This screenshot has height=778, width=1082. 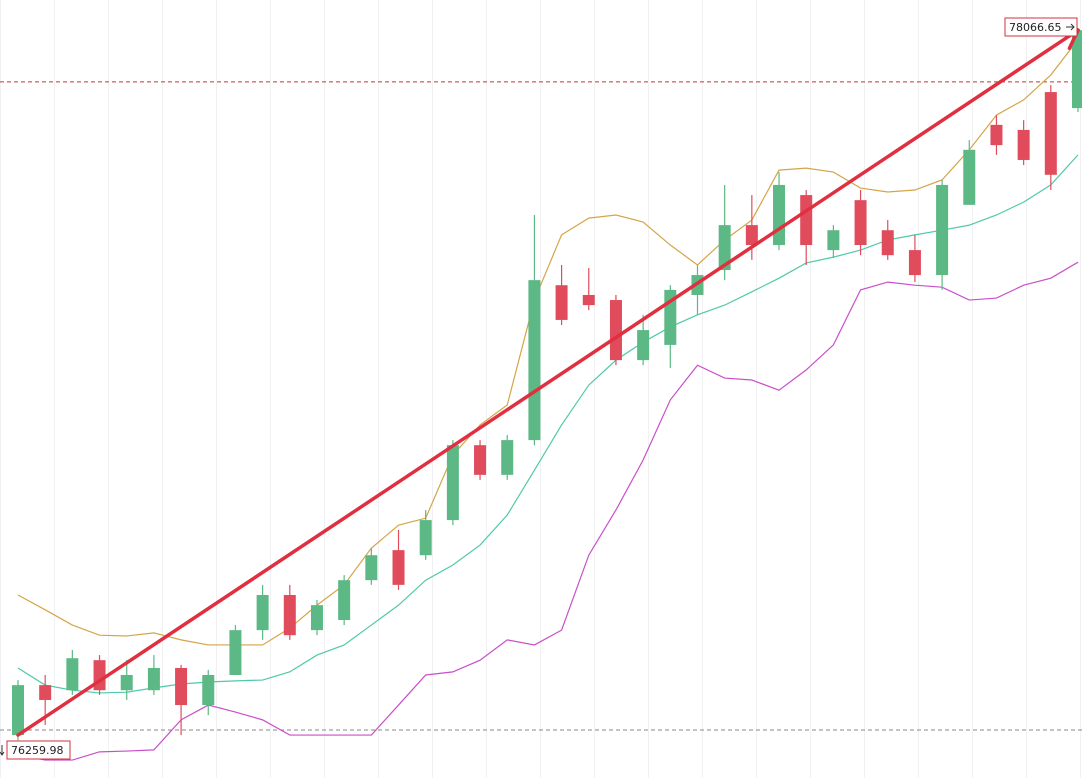 I want to click on price-label: 76259.98, so click(x=37, y=750).